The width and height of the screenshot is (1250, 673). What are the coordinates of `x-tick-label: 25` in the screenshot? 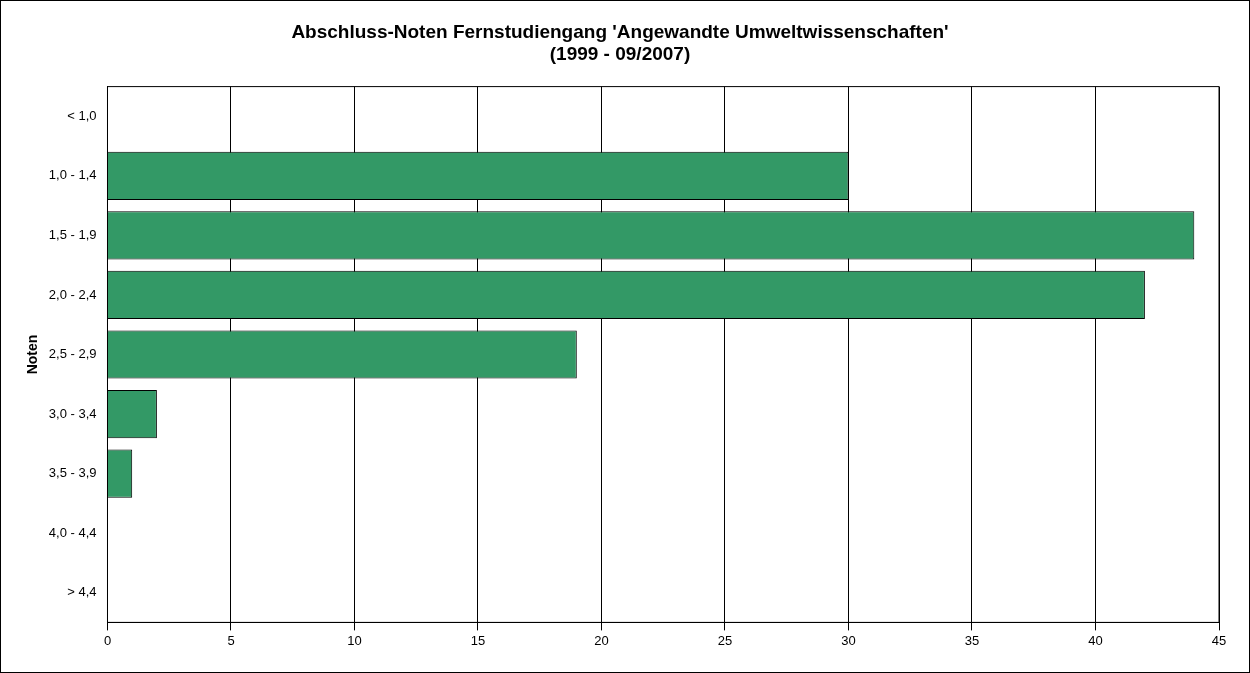 It's located at (725, 640).